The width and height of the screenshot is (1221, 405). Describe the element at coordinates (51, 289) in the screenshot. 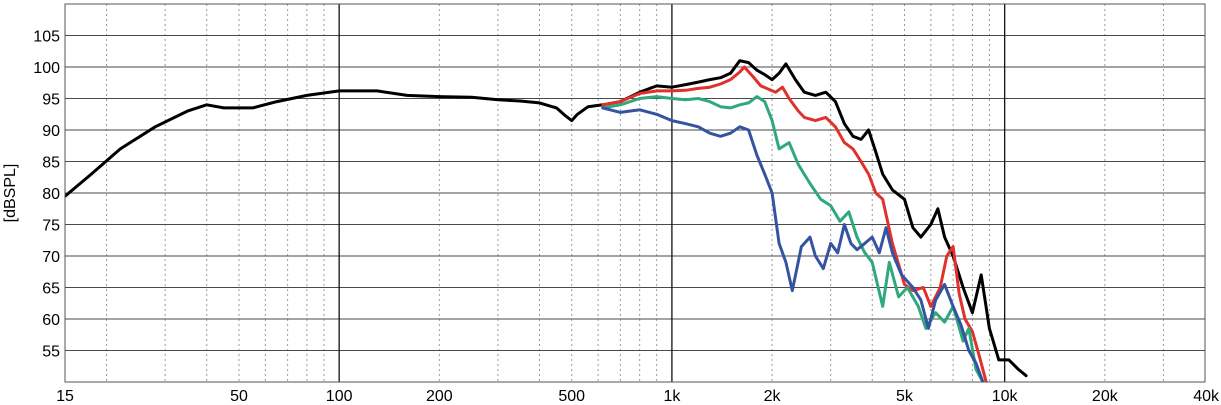

I see `y-tick-label: 65` at that location.